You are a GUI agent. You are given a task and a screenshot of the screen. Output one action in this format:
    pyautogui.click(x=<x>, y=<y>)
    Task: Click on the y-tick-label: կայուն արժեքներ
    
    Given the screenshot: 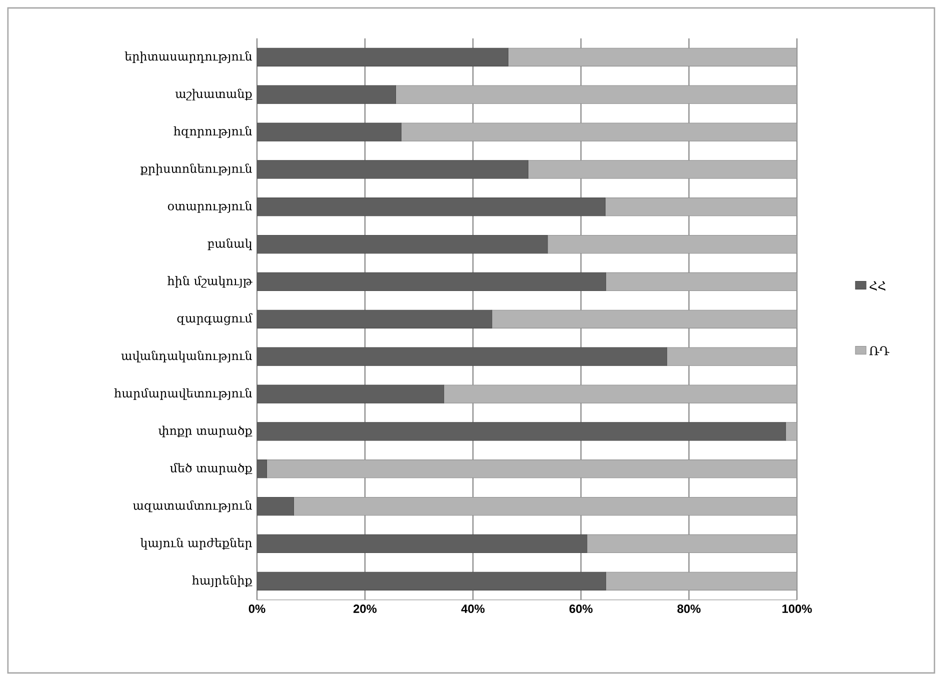 What is the action you would take?
    pyautogui.click(x=196, y=544)
    